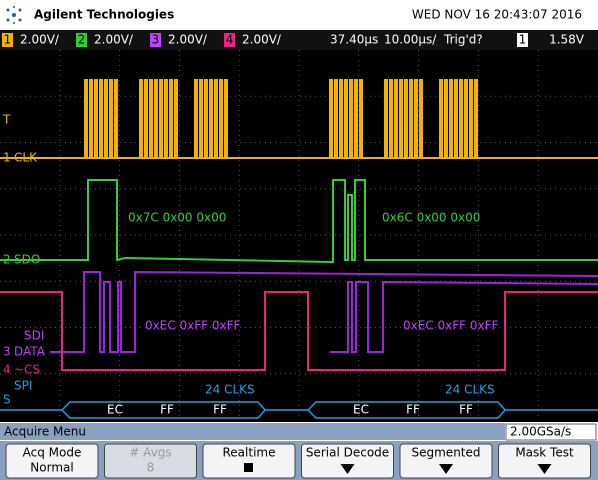 This screenshot has width=598, height=480. I want to click on softkey-label: Acq Mode, so click(52, 453).